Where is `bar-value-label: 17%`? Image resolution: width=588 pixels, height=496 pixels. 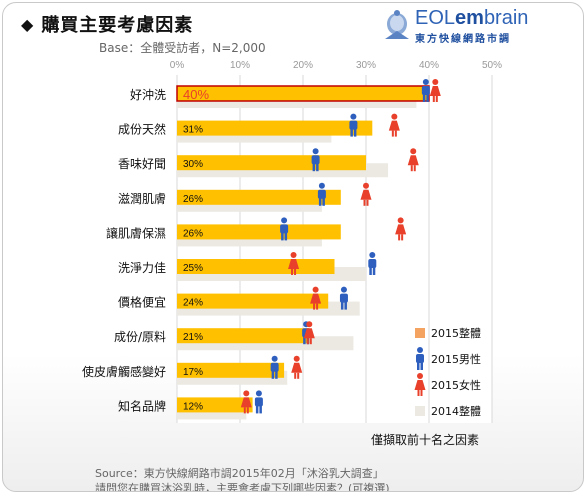
bar-value-label: 17% is located at coordinates (193, 372).